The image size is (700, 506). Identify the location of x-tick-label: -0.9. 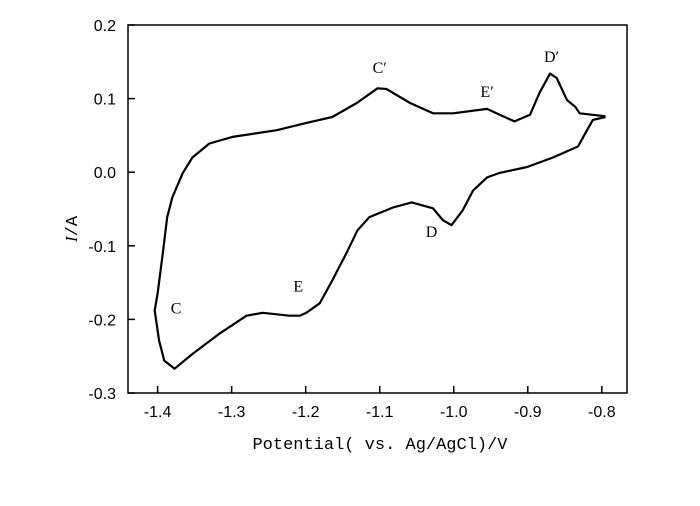
(528, 412).